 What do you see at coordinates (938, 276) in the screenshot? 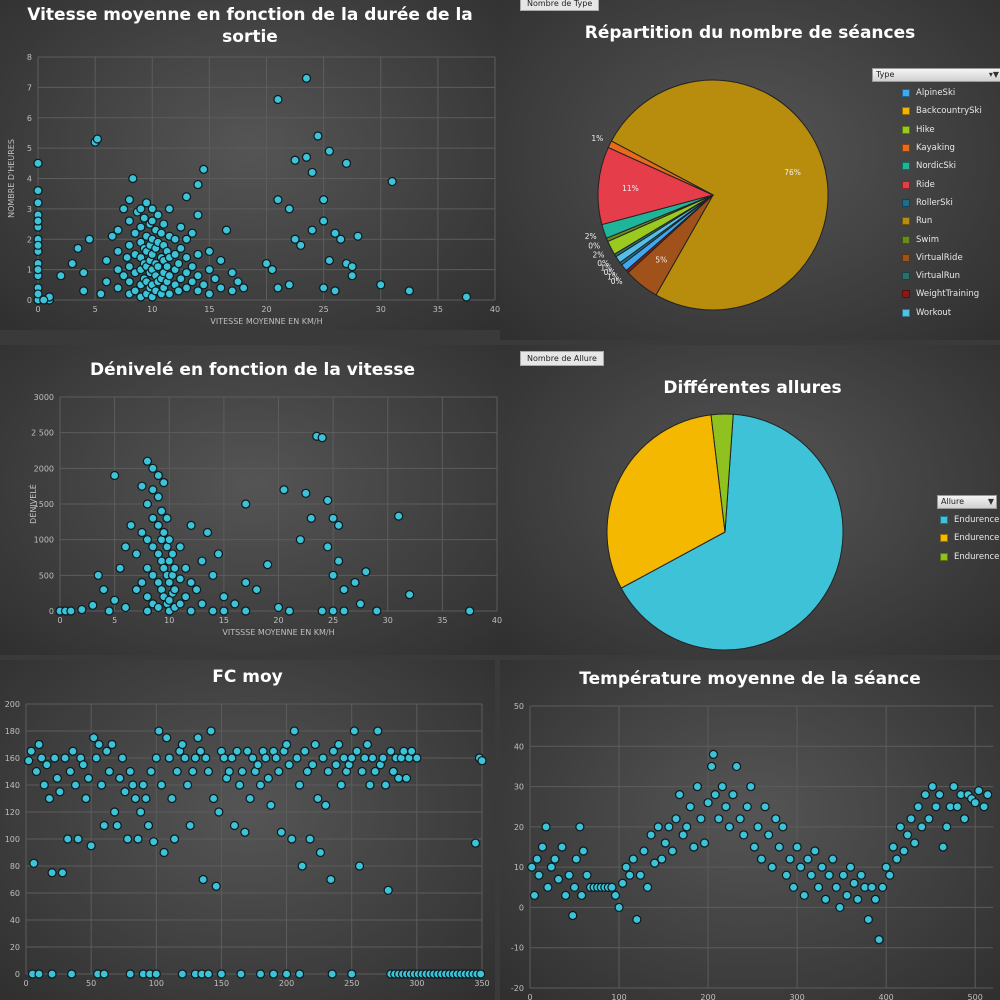
I see `legend-label: VirtualRun` at bounding box center [938, 276].